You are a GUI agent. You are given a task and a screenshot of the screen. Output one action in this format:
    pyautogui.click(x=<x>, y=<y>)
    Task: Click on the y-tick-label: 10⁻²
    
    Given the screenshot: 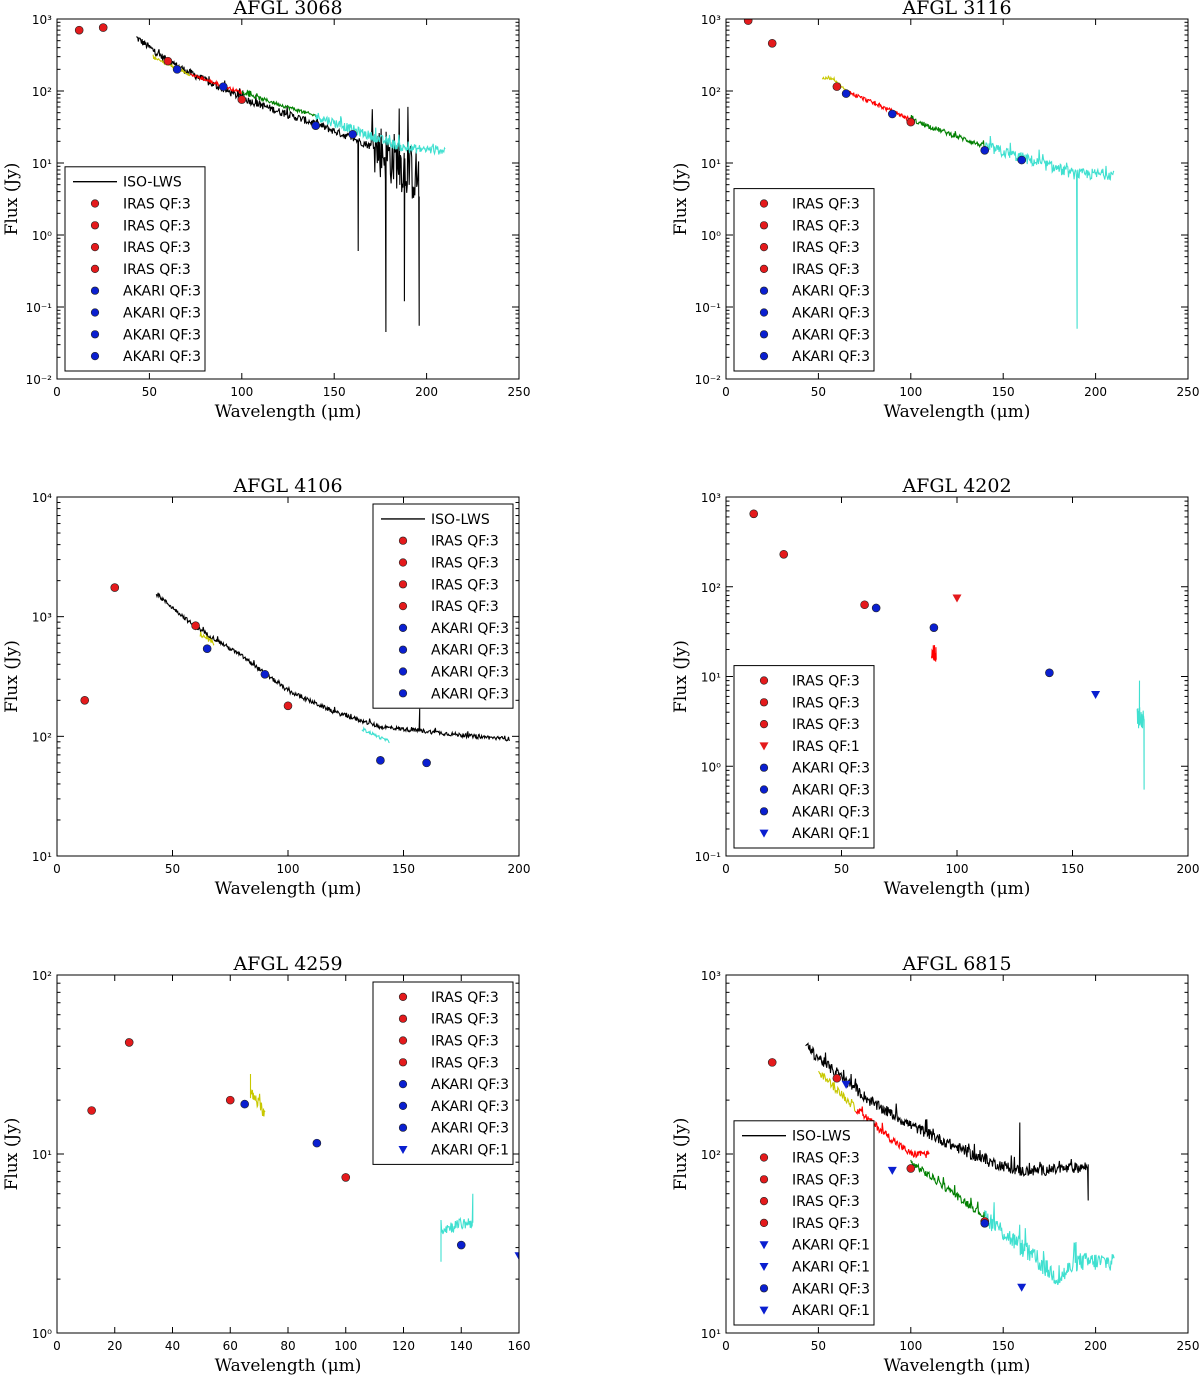 What is the action you would take?
    pyautogui.click(x=39, y=380)
    